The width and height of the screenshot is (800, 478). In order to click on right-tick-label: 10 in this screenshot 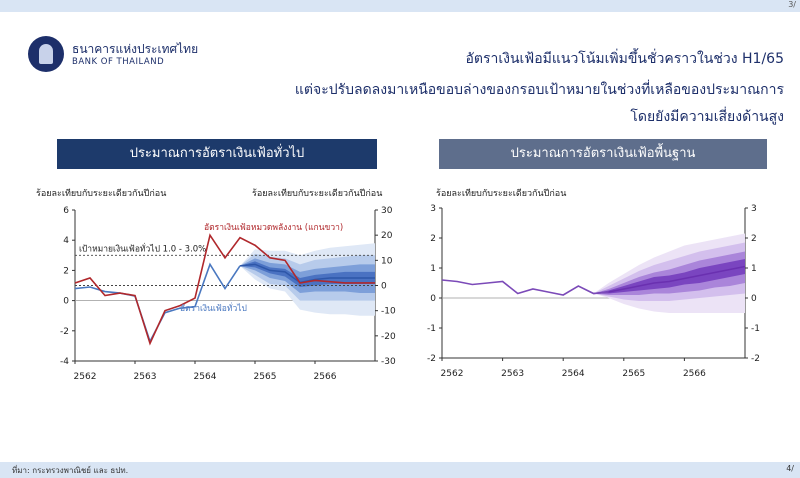, I will do `click(387, 261)`.